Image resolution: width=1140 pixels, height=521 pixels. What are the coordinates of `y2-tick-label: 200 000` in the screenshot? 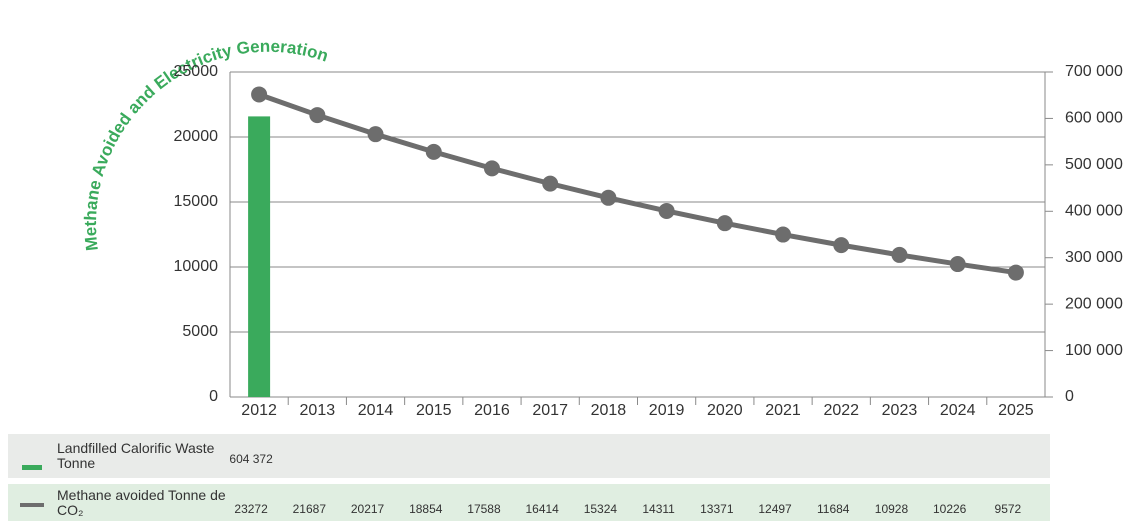 It's located at (1094, 303).